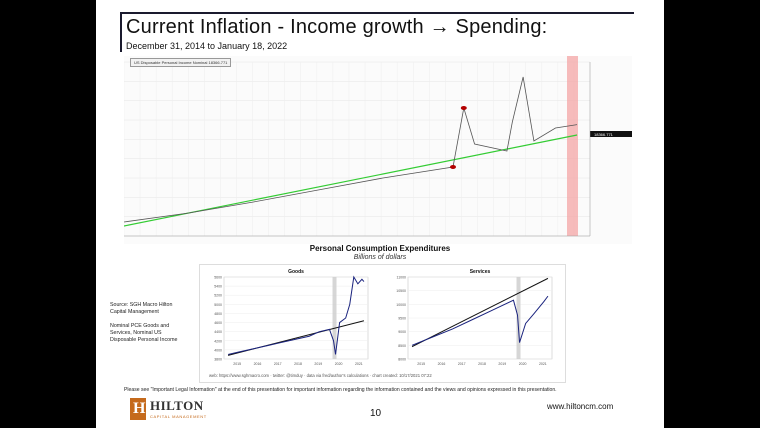 The height and width of the screenshot is (428, 760). Describe the element at coordinates (177, 405) in the screenshot. I see `logo-name: HILTON` at that location.